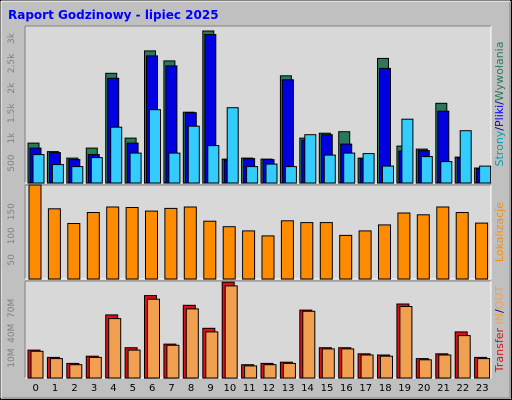 Image resolution: width=512 pixels, height=400 pixels. Describe the element at coordinates (365, 388) in the screenshot. I see `x-tick-label: 17` at that location.